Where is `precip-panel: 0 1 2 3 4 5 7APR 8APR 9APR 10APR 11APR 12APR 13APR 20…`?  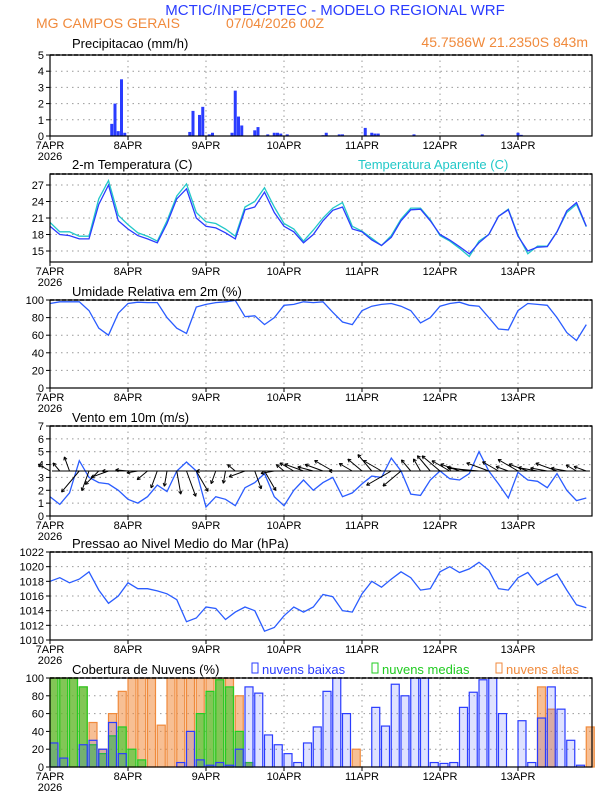
precip-panel: 0 1 2 3 4 5 7APR 8APR 9APR 10APR 11APR 12APR 13APR 20… is located at coordinates (314, 106).